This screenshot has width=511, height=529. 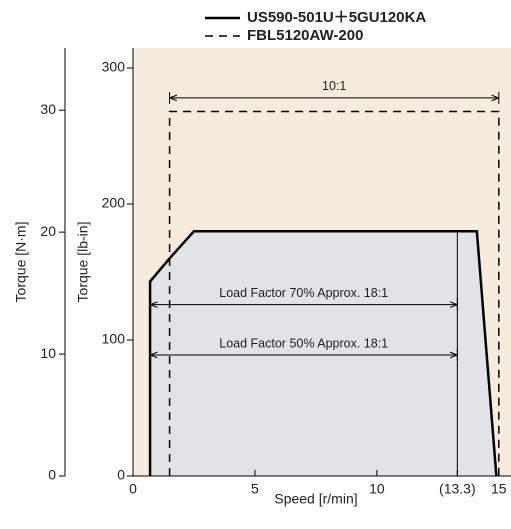 What do you see at coordinates (305, 35) in the screenshot?
I see `legend-label: FBL5120AW-200` at bounding box center [305, 35].